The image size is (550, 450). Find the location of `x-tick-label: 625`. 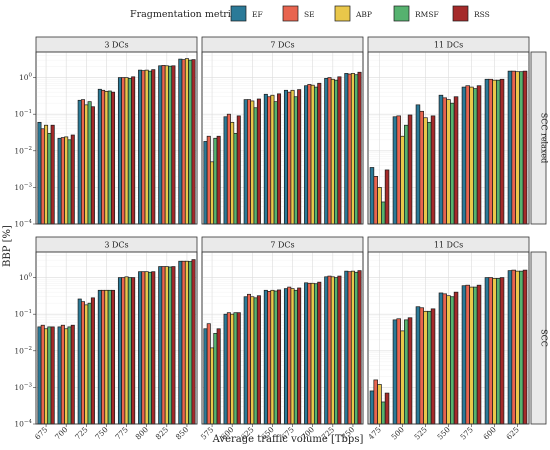

x-tick-label: 625 is located at coordinates (512, 433).